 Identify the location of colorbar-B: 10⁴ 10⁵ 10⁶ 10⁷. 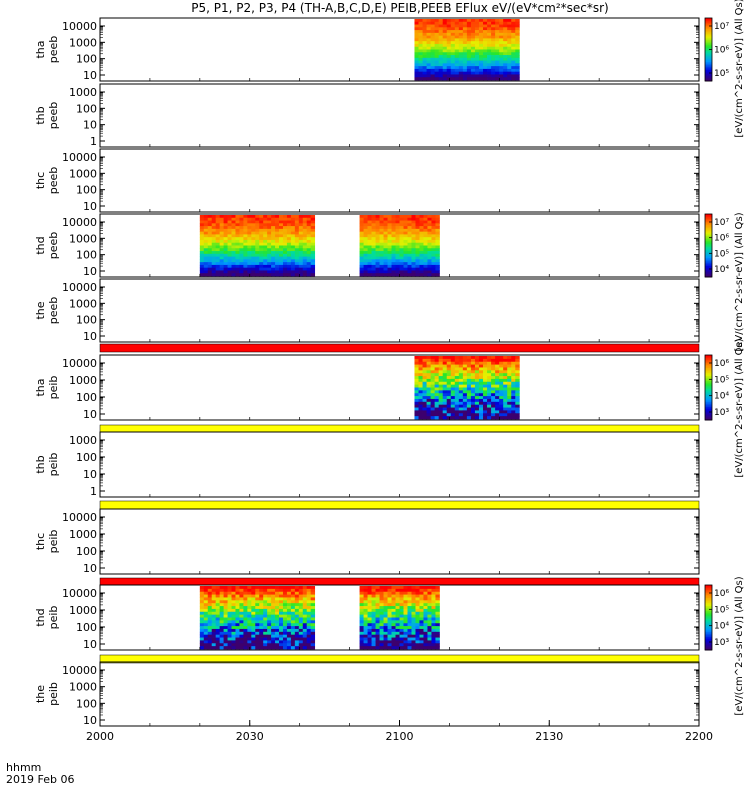
(716, 245).